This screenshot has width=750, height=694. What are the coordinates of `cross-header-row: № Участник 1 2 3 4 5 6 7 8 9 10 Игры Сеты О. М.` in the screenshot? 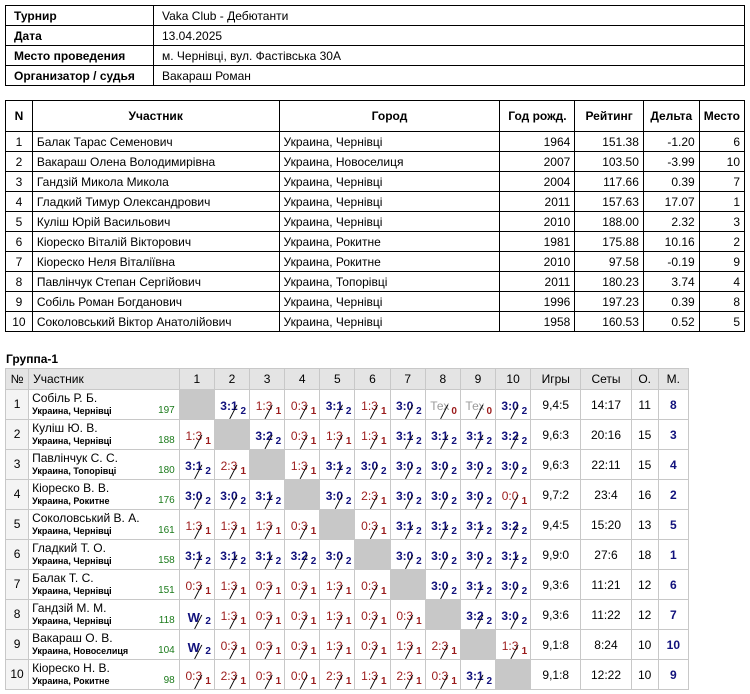 It's located at (347, 379).